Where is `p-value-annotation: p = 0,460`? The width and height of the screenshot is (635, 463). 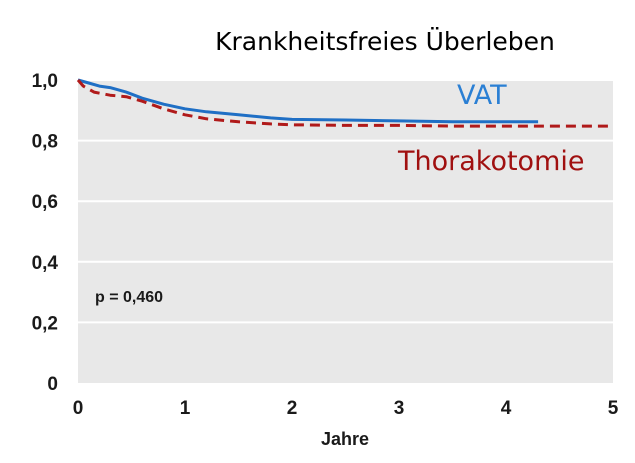 p-value-annotation: p = 0,460 is located at coordinates (129, 297).